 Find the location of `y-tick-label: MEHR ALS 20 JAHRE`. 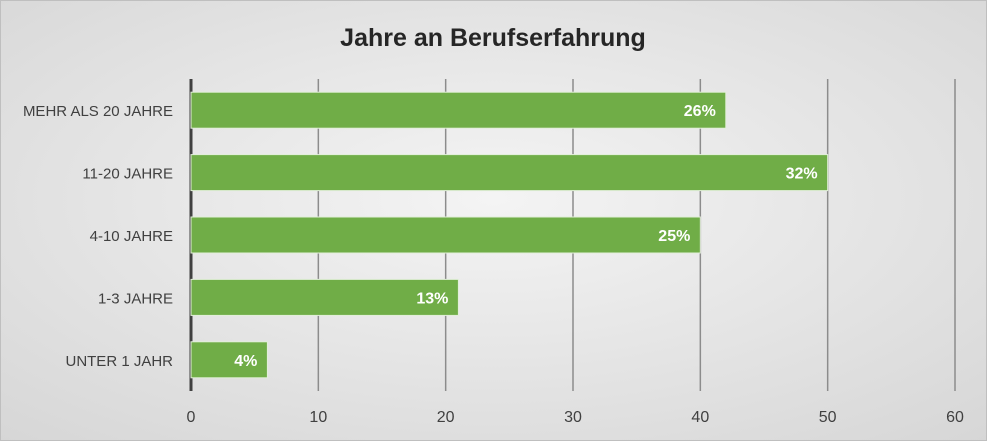

y-tick-label: MEHR ALS 20 JAHRE is located at coordinates (98, 111).